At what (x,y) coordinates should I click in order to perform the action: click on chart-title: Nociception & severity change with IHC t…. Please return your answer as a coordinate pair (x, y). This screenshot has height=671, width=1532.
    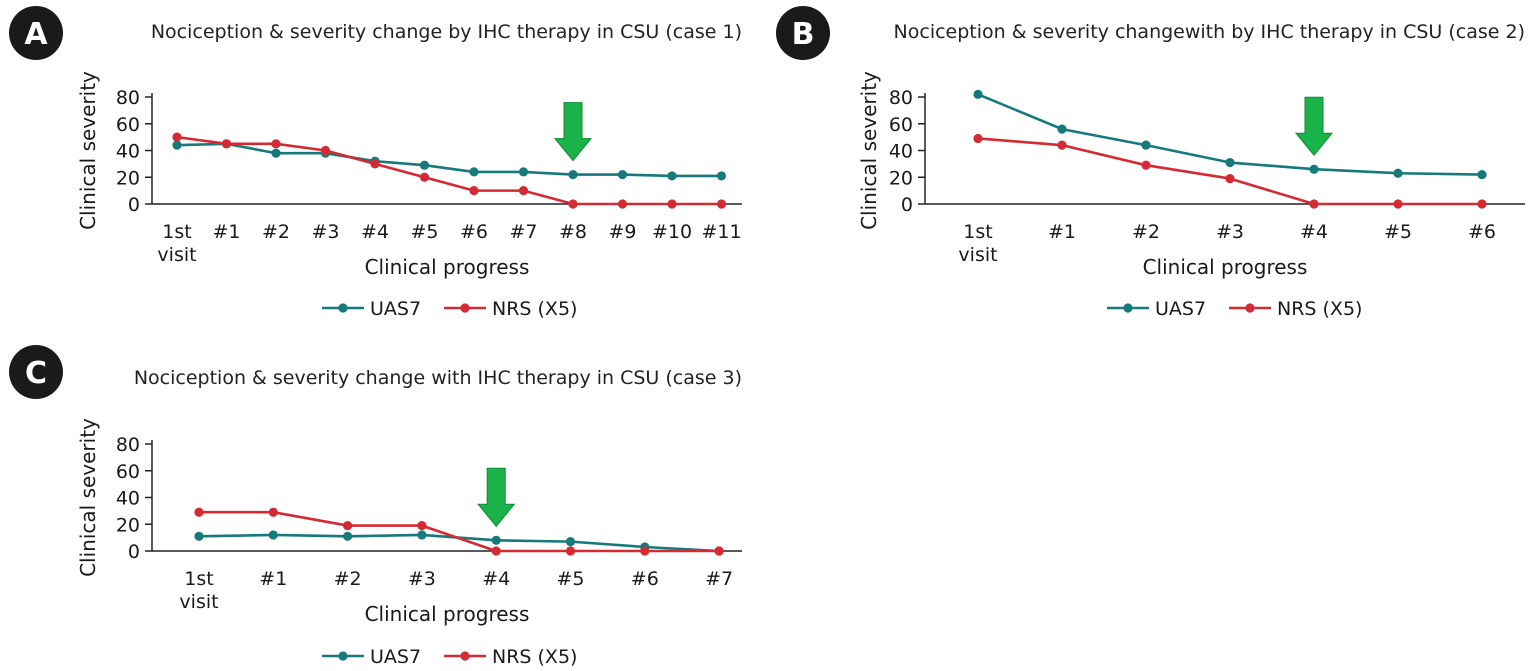
    Looking at the image, I should click on (438, 378).